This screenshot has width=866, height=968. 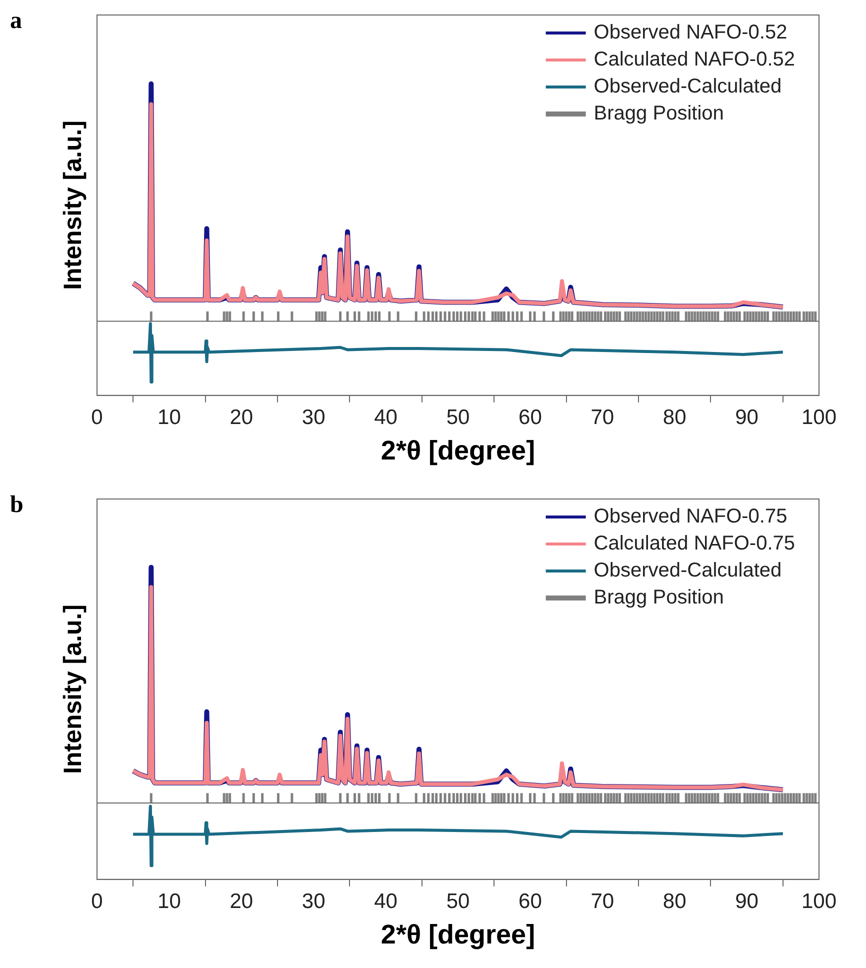 I want to click on legend-label: Calculated NAFO-0.75, so click(x=694, y=543).